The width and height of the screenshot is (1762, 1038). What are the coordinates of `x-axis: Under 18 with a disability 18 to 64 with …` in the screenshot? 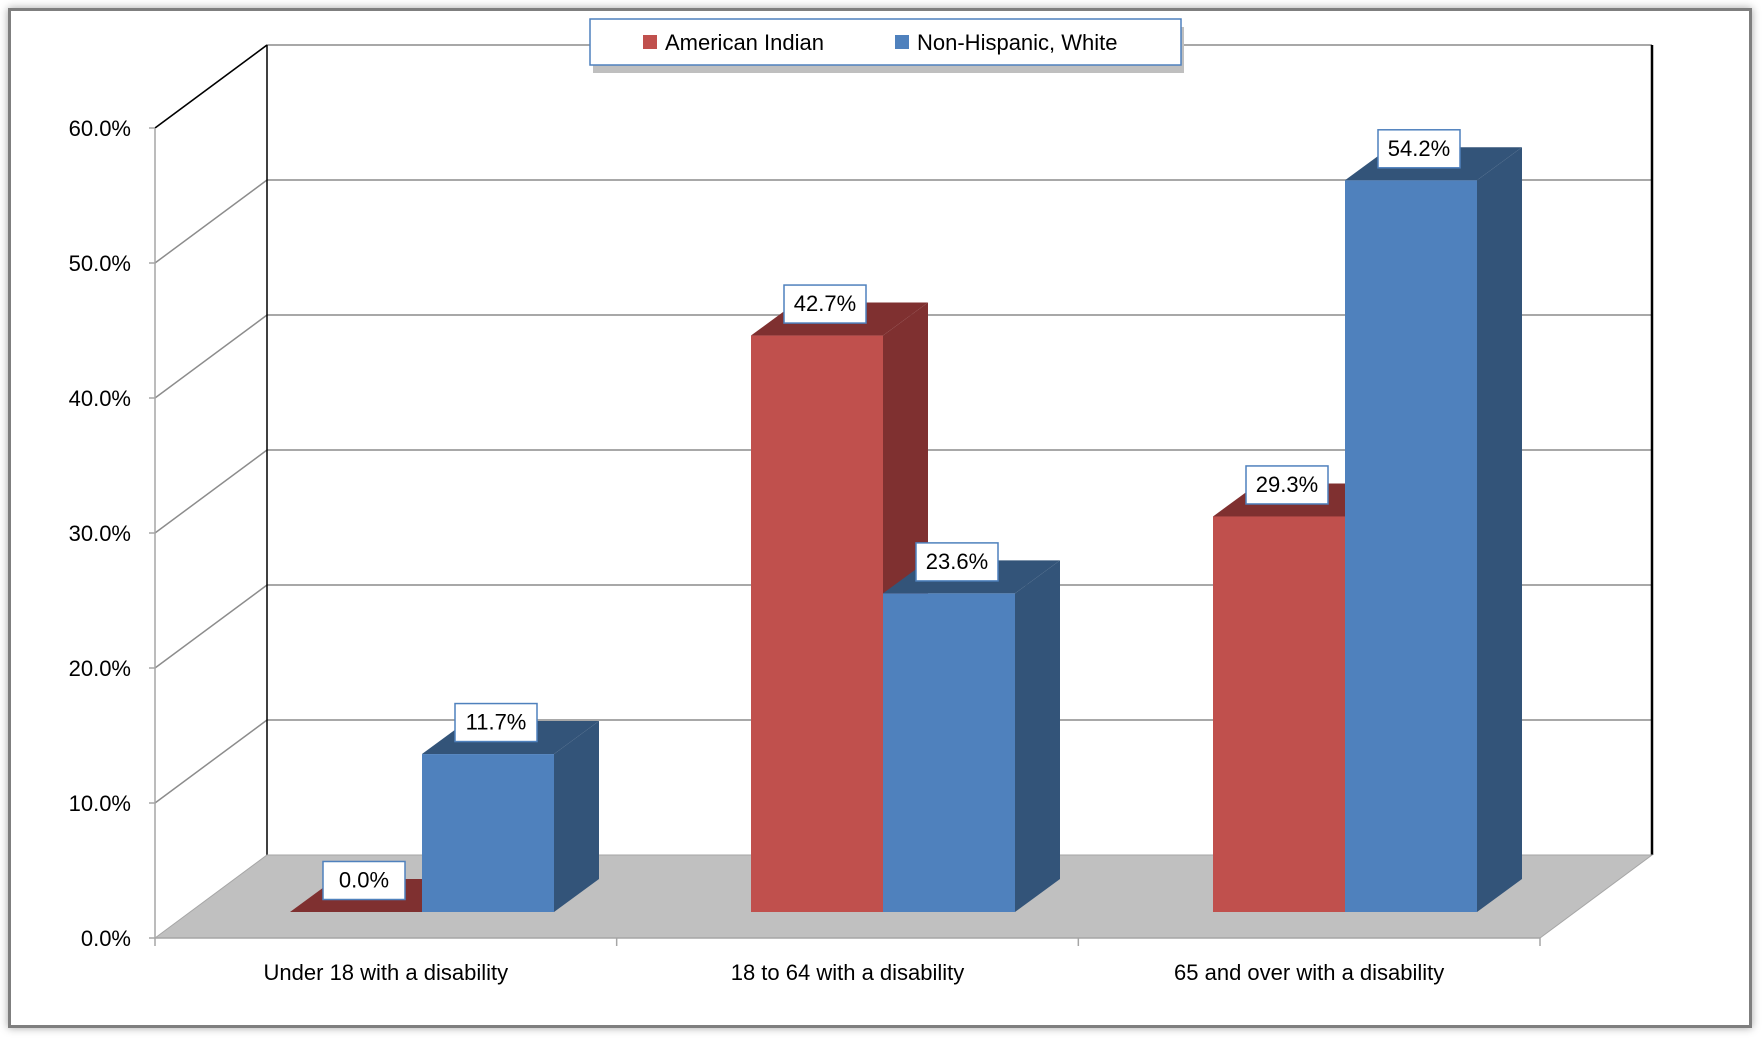 It's located at (847, 961).